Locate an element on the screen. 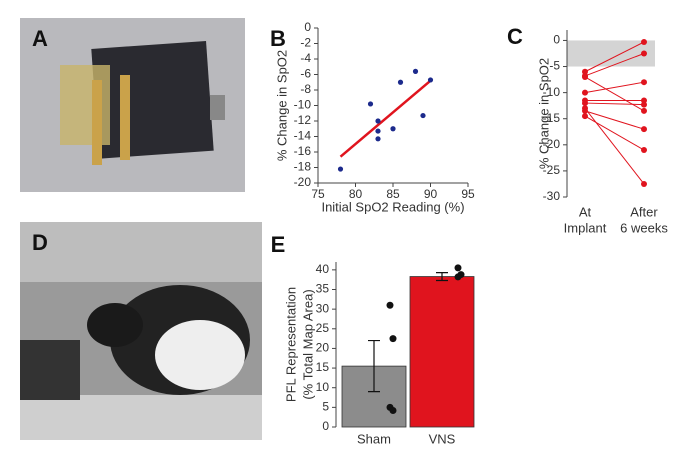  panel-letter: A is located at coordinates (40, 38).